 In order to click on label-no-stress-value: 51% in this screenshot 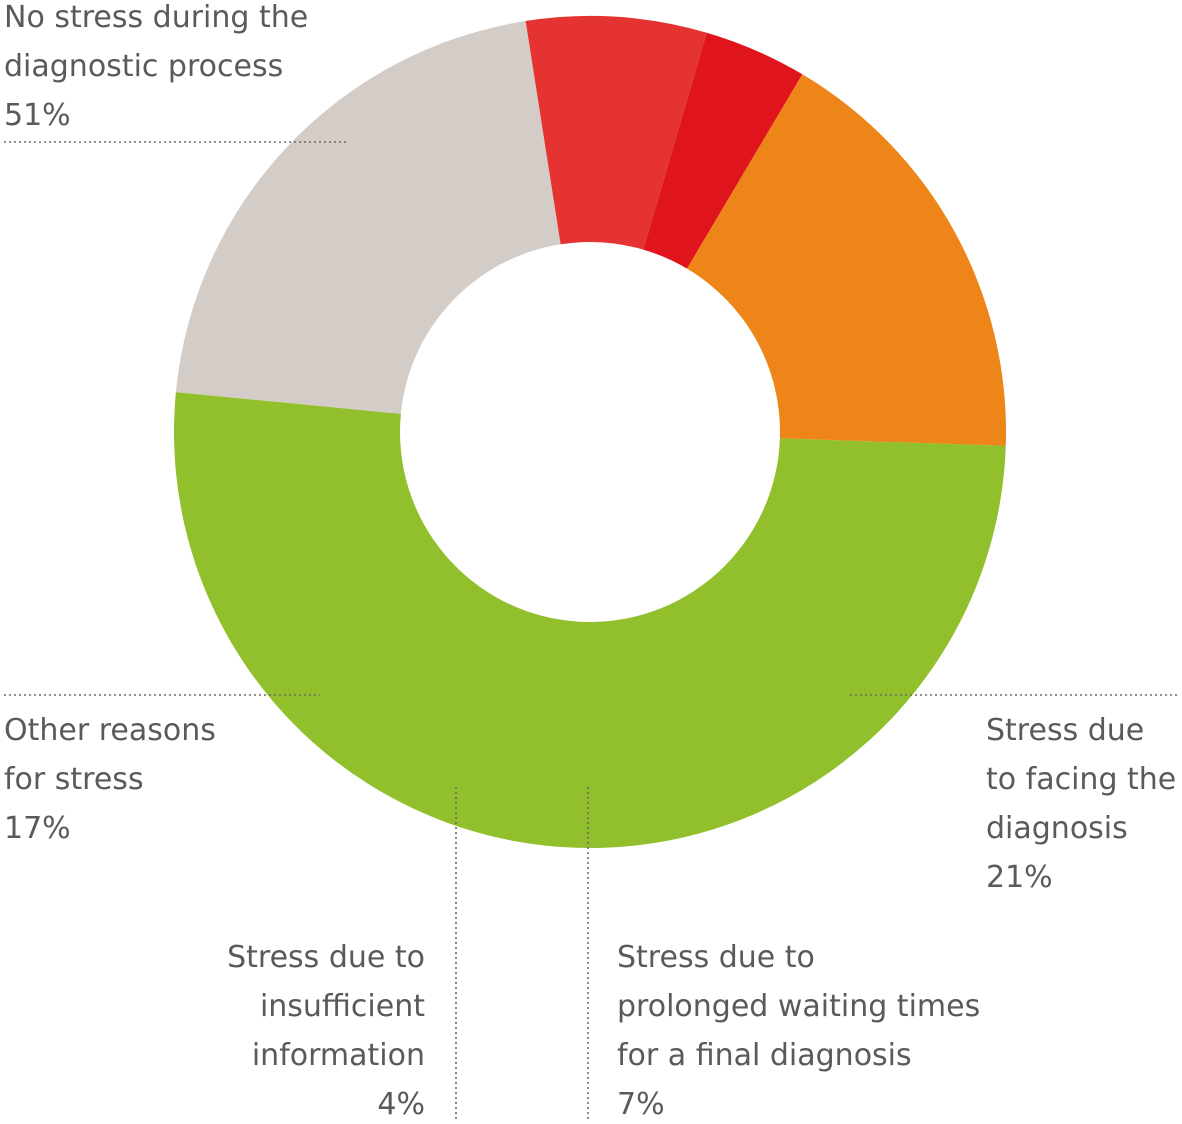, I will do `click(37, 115)`.